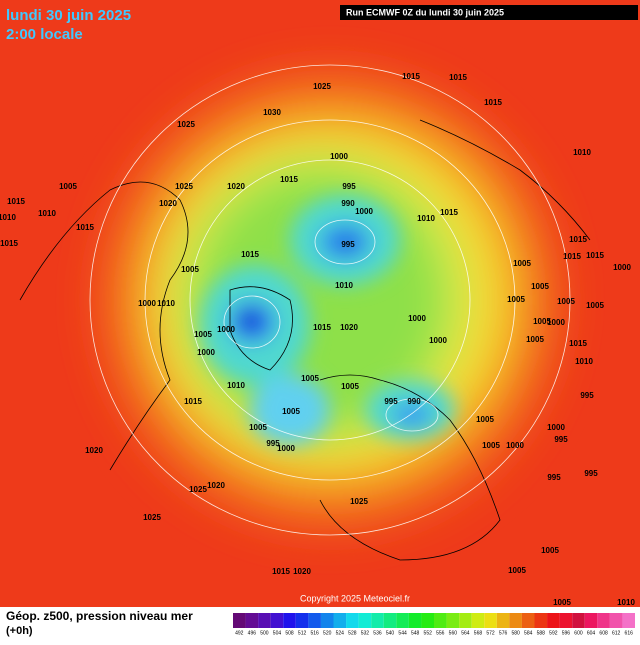 The image size is (640, 645). I want to click on scale-label: 516, so click(314, 633).